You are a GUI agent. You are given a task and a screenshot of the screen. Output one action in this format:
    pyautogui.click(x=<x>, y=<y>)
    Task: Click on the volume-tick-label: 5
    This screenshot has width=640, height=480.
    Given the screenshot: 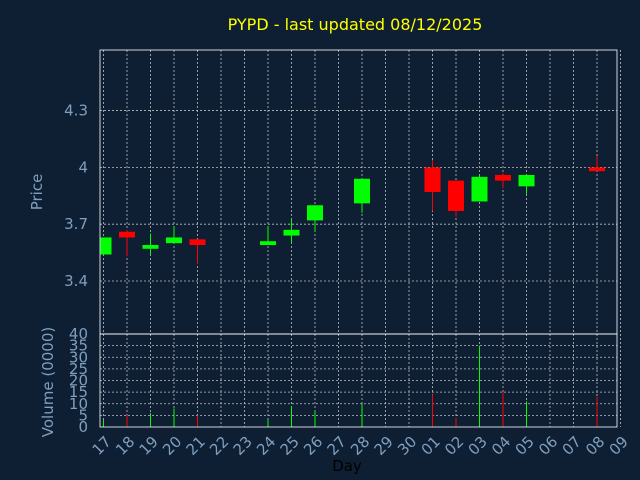 What is the action you would take?
    pyautogui.click(x=83, y=415)
    